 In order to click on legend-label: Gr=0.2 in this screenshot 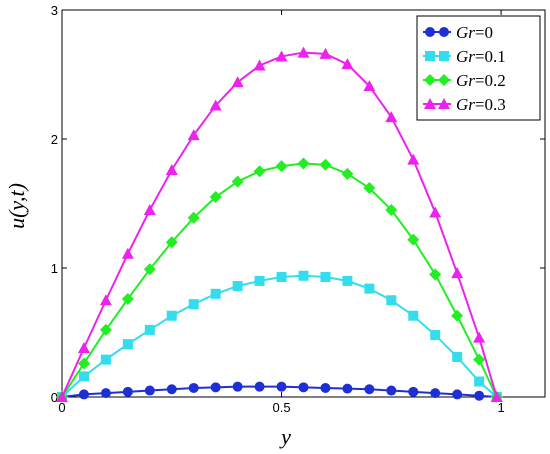, I will do `click(481, 80)`.